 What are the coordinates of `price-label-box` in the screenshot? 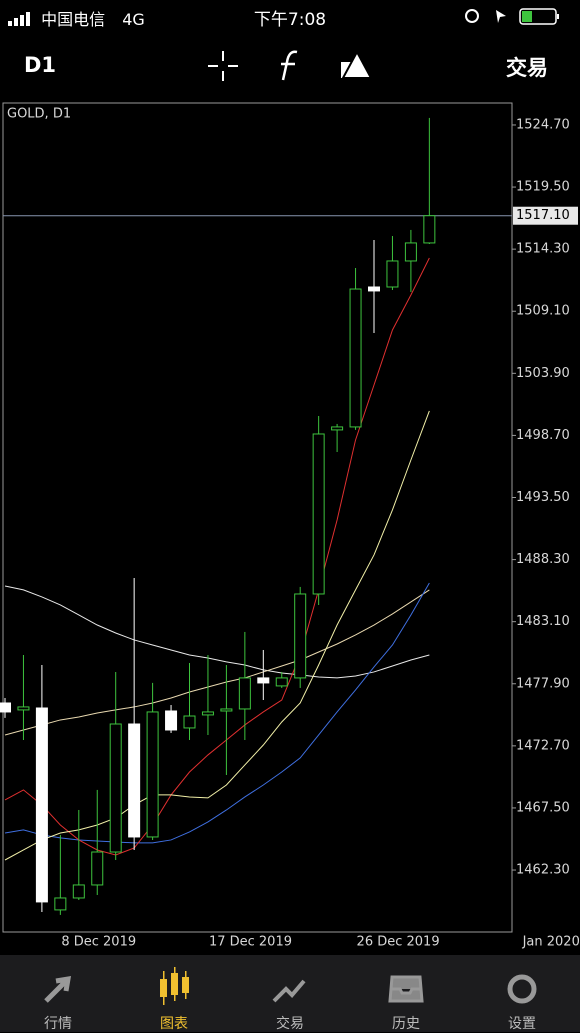 It's located at (545, 215).